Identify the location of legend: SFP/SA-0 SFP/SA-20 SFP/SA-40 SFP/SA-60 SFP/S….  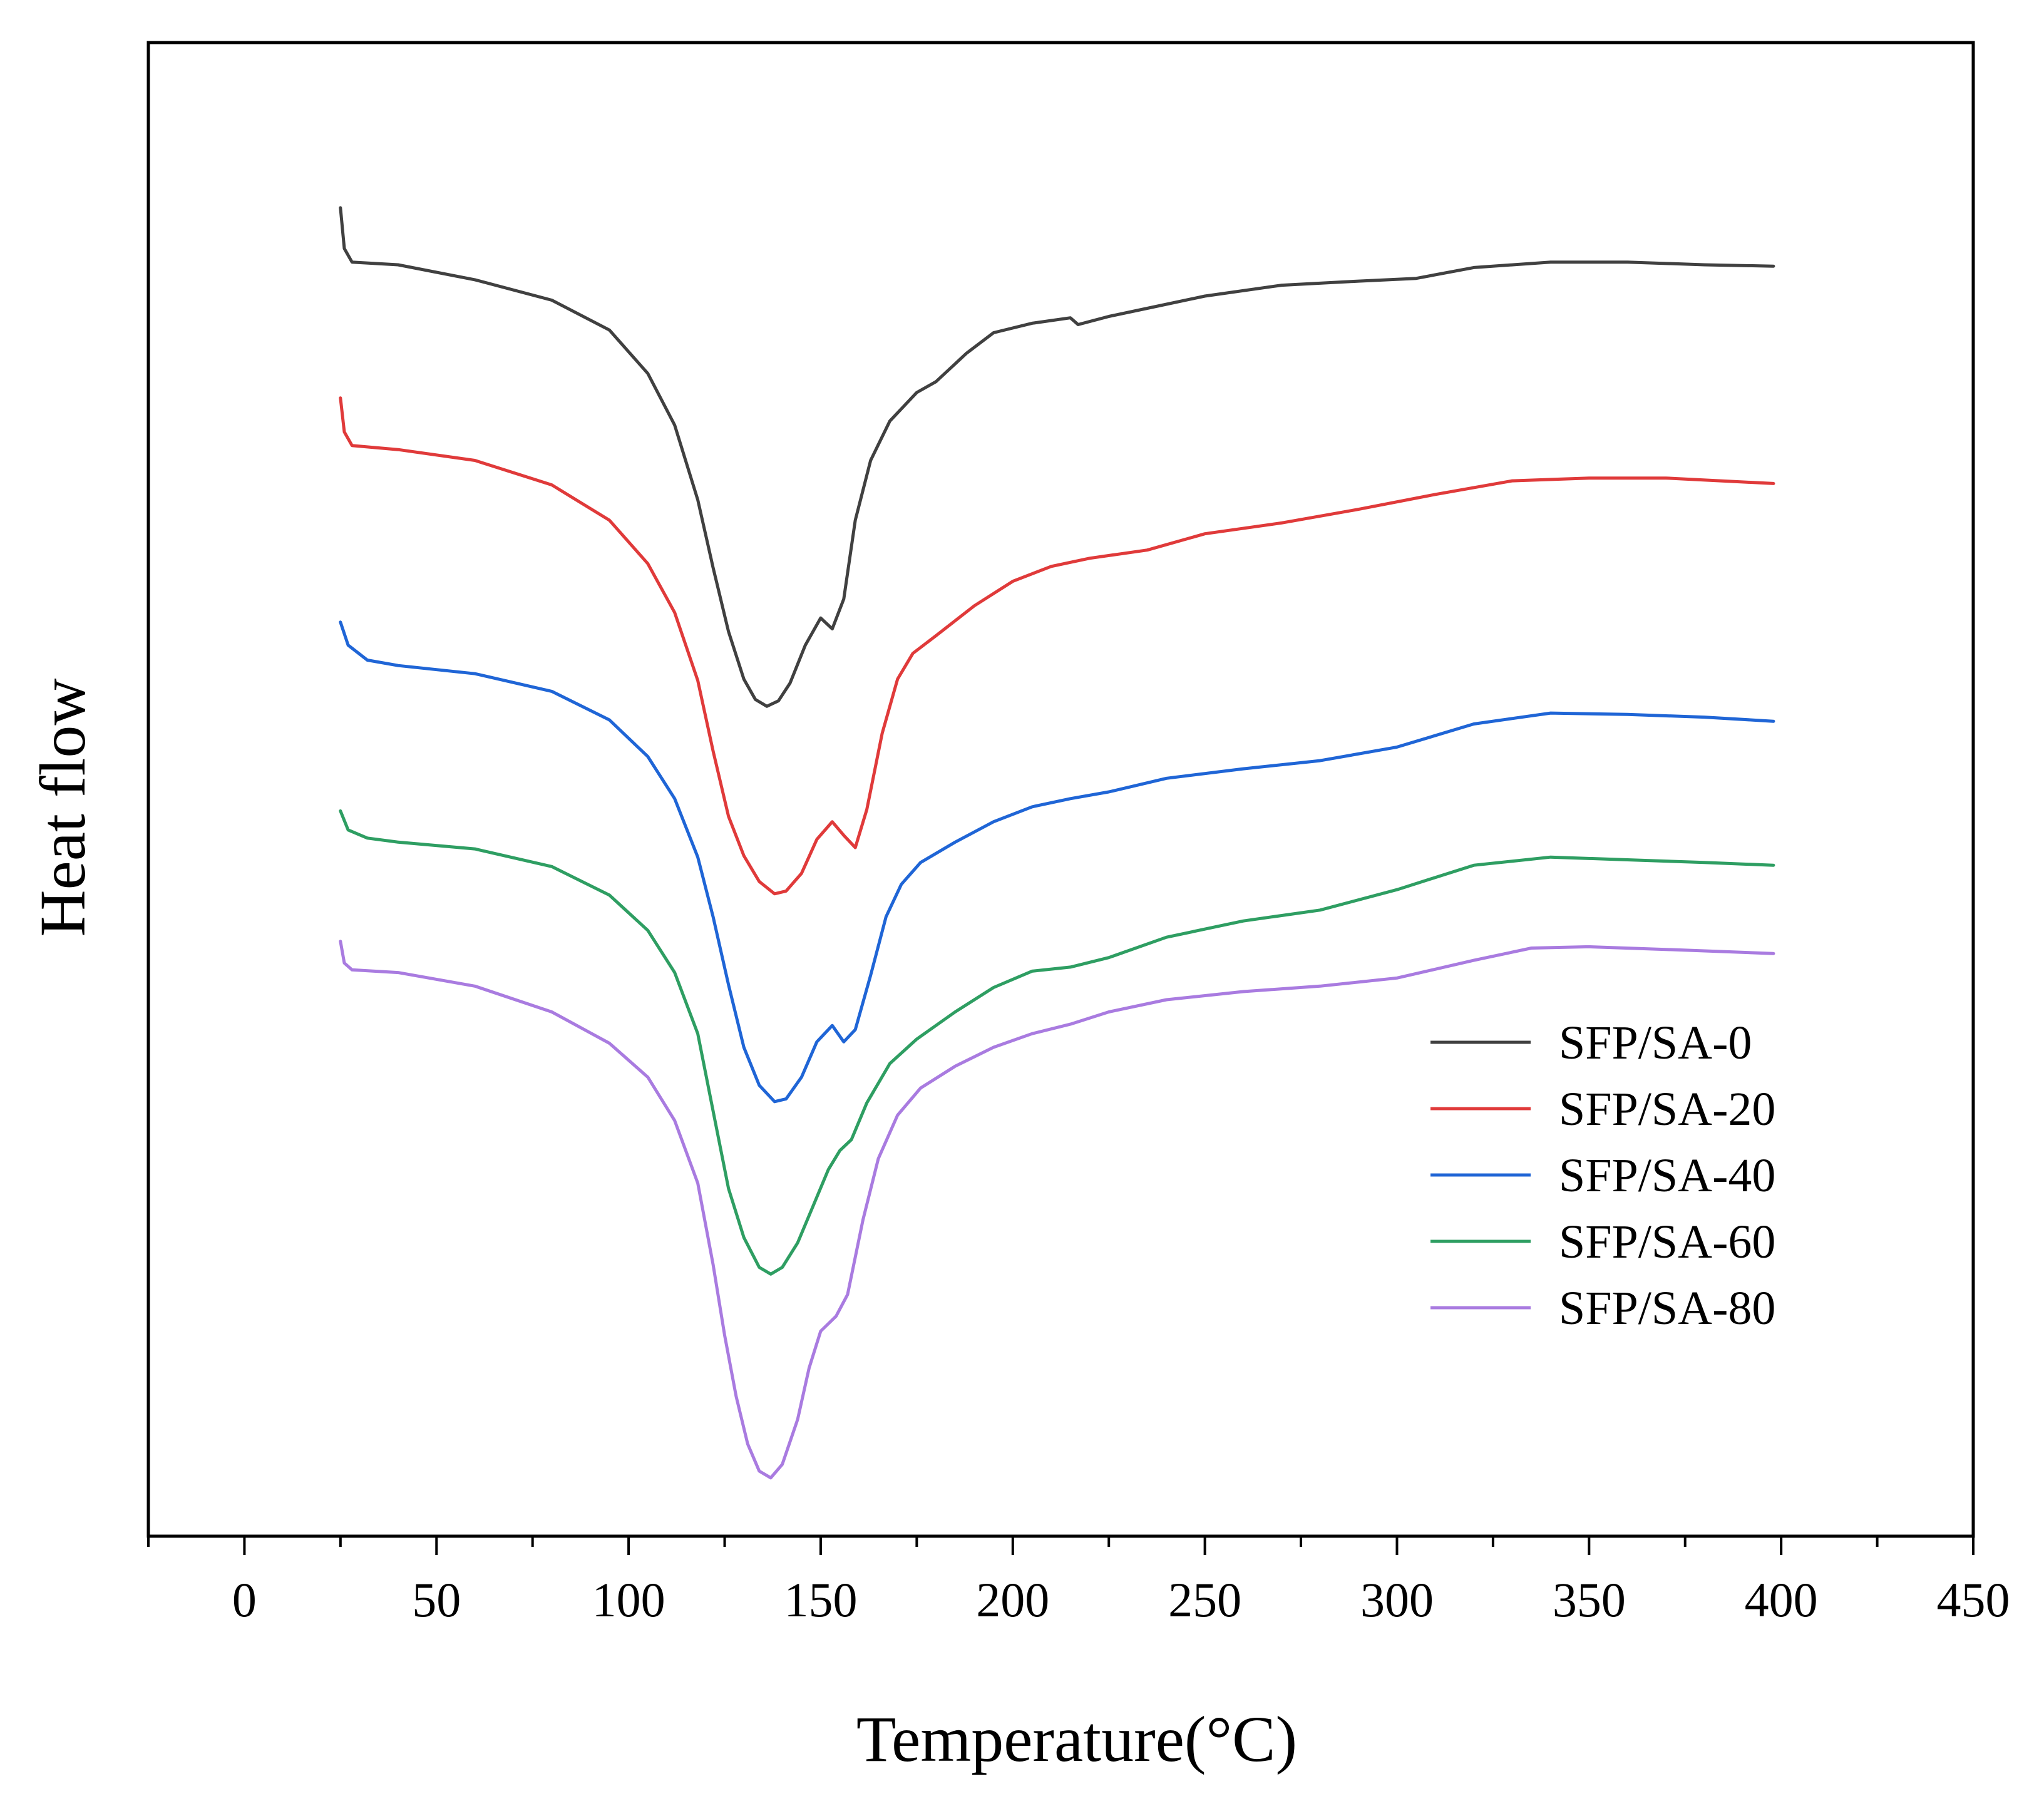
(1602, 1176).